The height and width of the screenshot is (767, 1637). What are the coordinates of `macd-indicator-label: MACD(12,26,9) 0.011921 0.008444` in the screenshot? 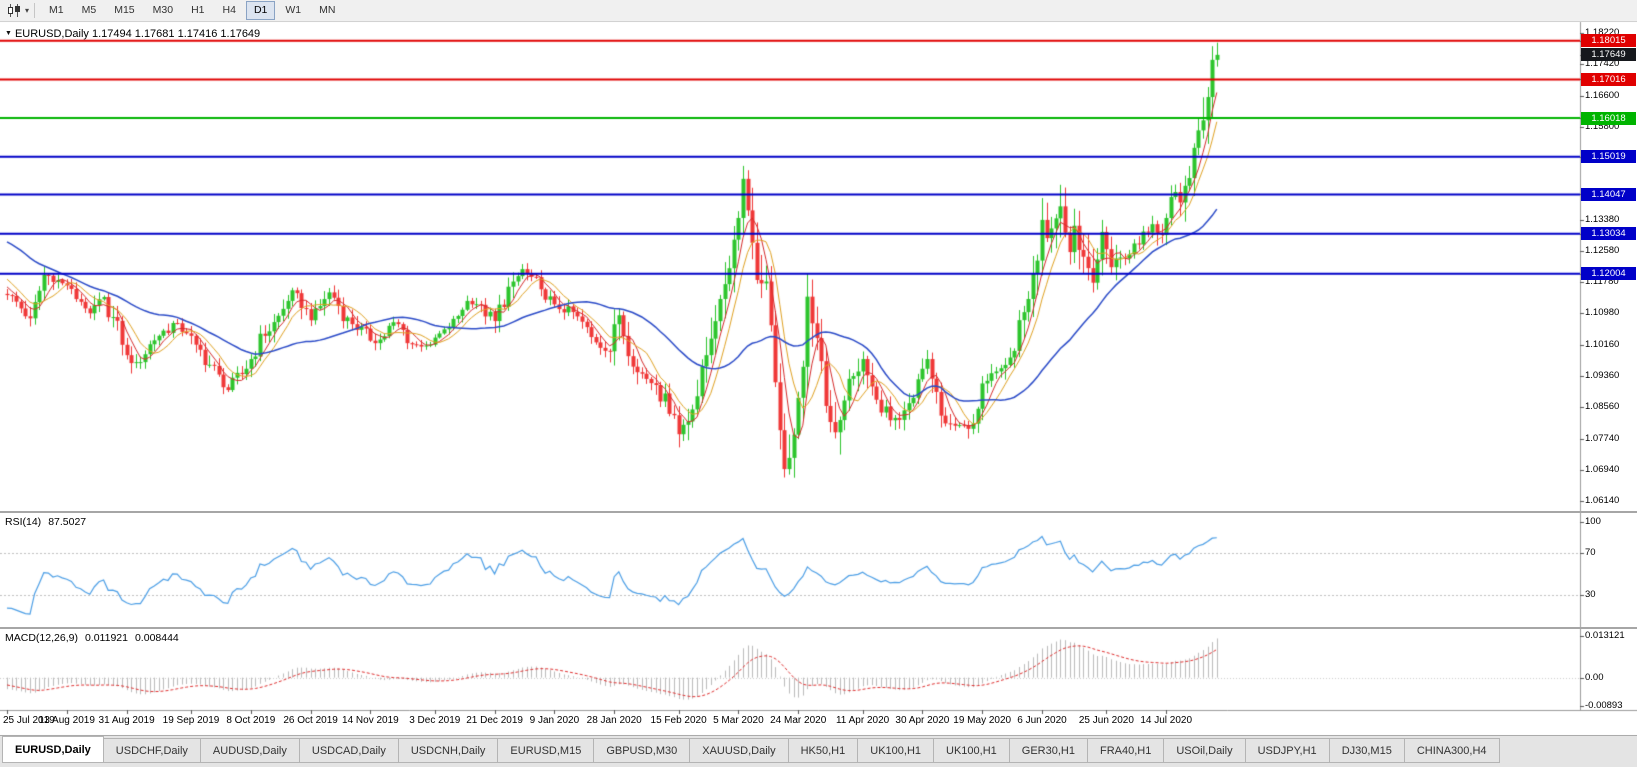 It's located at (92, 638).